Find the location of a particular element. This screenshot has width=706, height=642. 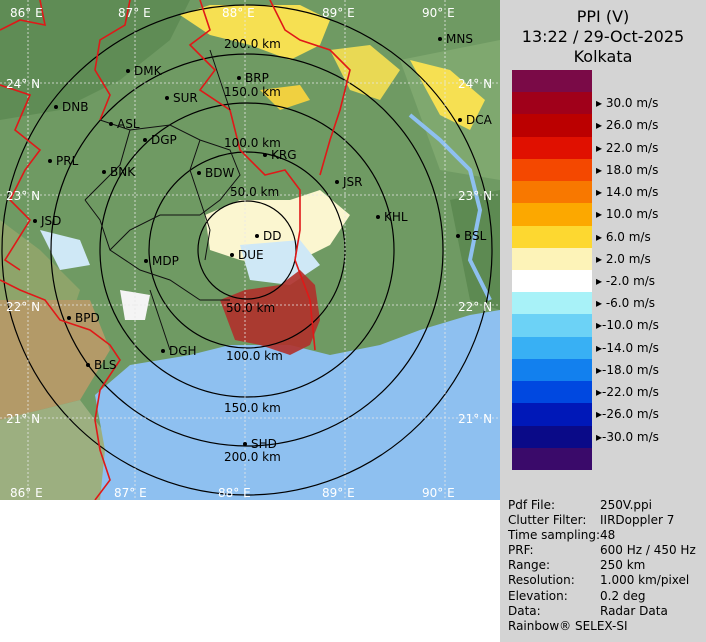

legend-label: ▸ -6.0 m/s is located at coordinates (626, 303).